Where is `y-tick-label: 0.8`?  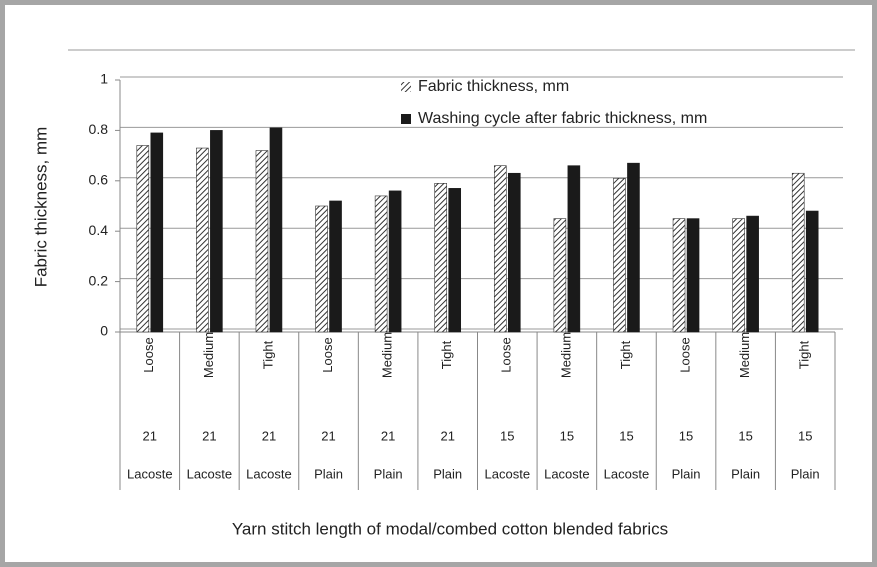
y-tick-label: 0.8 is located at coordinates (99, 129).